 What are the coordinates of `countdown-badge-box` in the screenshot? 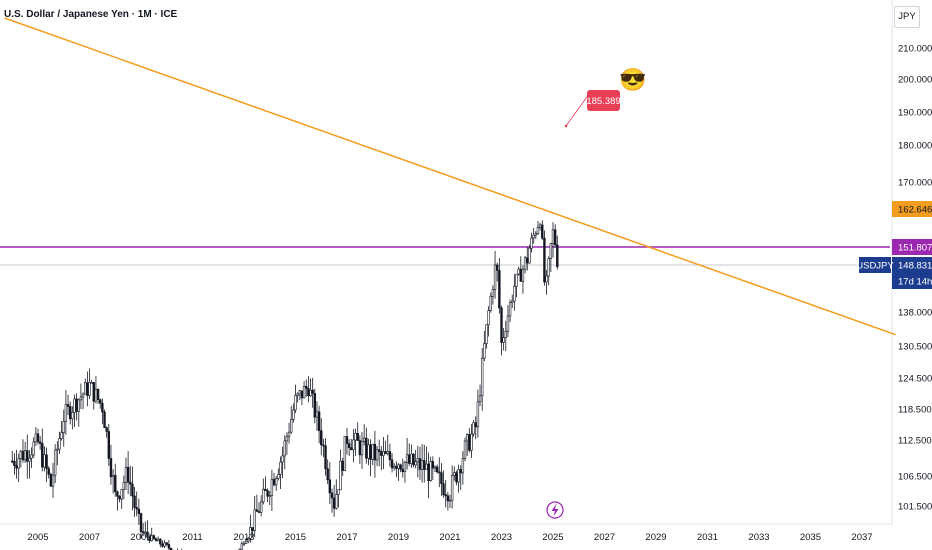 It's located at (912, 281).